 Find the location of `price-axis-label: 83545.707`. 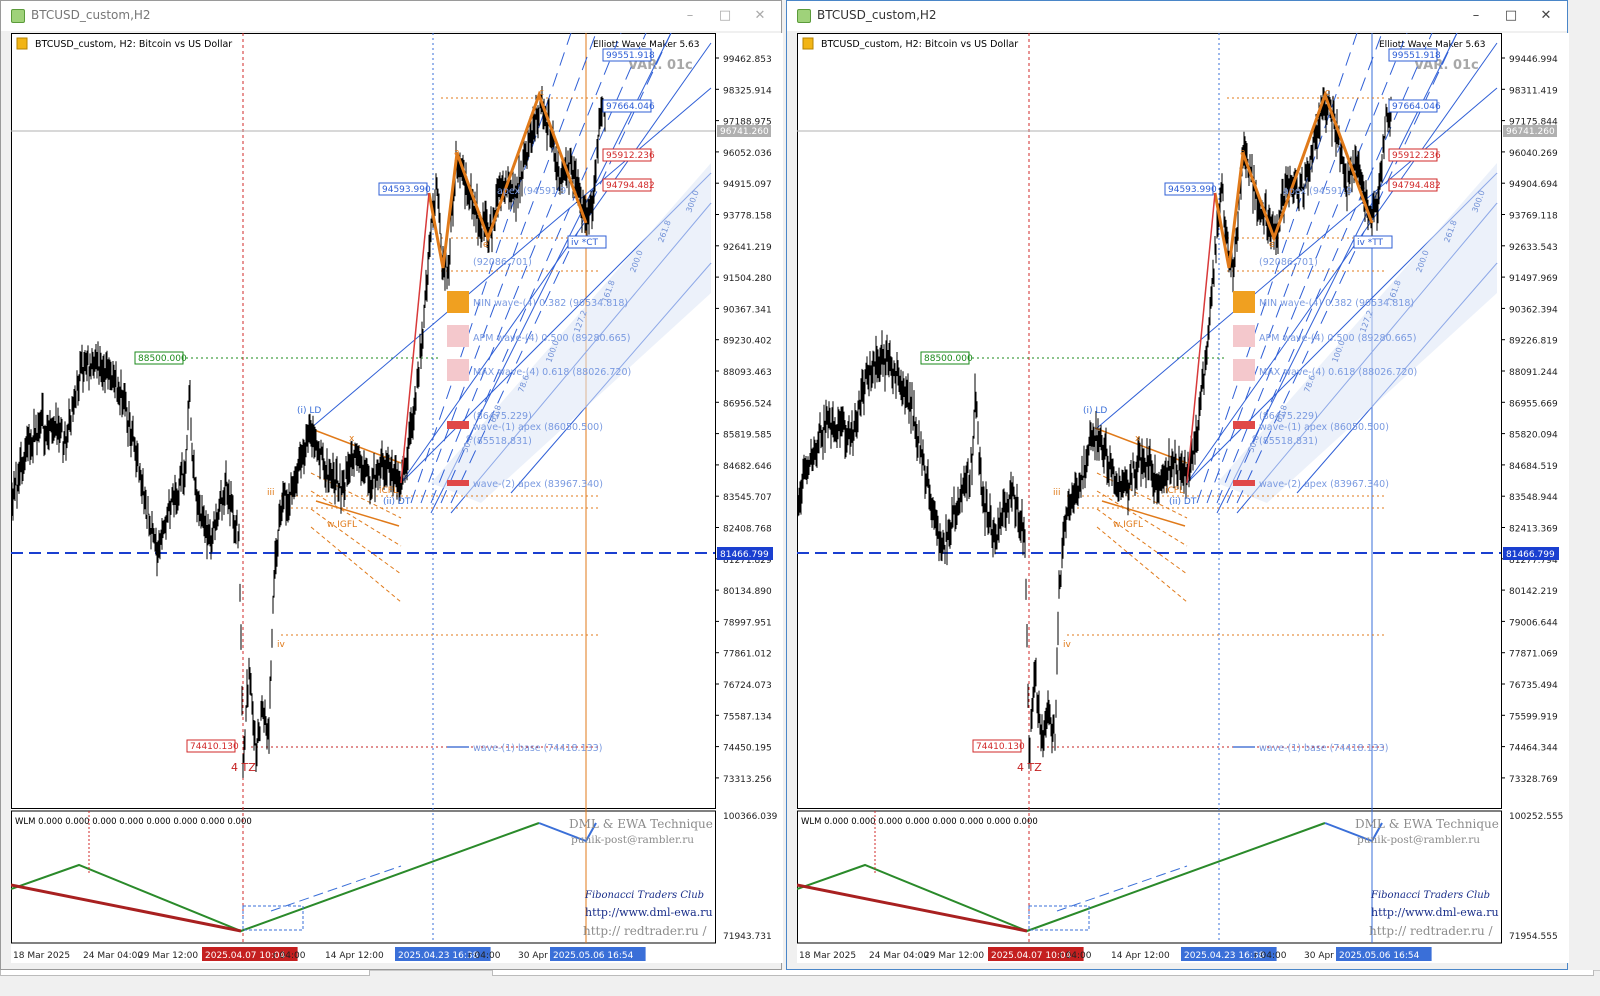

price-axis-label: 83545.707 is located at coordinates (747, 498).